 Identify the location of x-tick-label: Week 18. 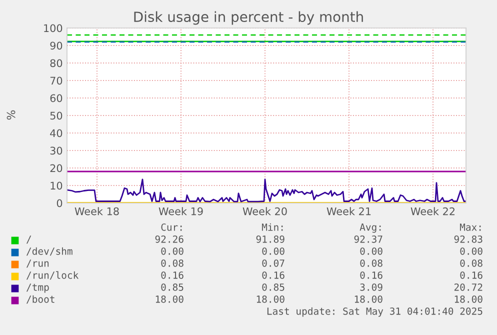
(96, 211).